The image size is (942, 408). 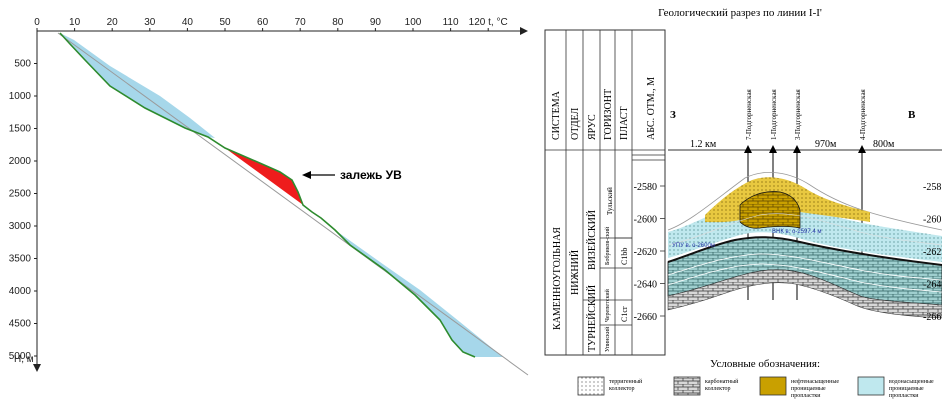 What do you see at coordinates (137, 85) in the screenshot?
I see `anomaly-area-top` at bounding box center [137, 85].